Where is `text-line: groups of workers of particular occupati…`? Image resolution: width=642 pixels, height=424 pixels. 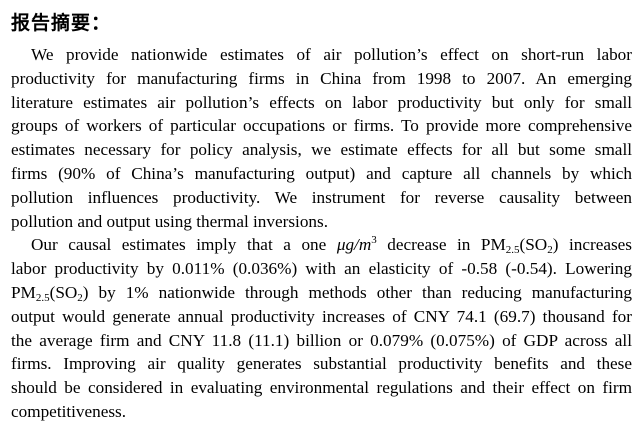 text-line: groups of workers of particular occupati… is located at coordinates (321, 126).